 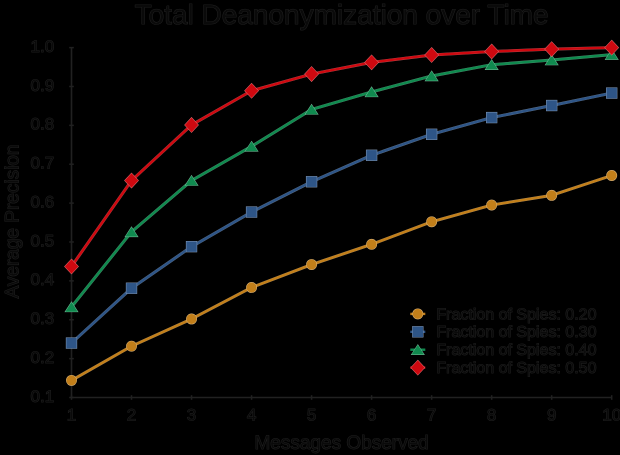 I want to click on svg-text: 2, so click(x=131, y=415).